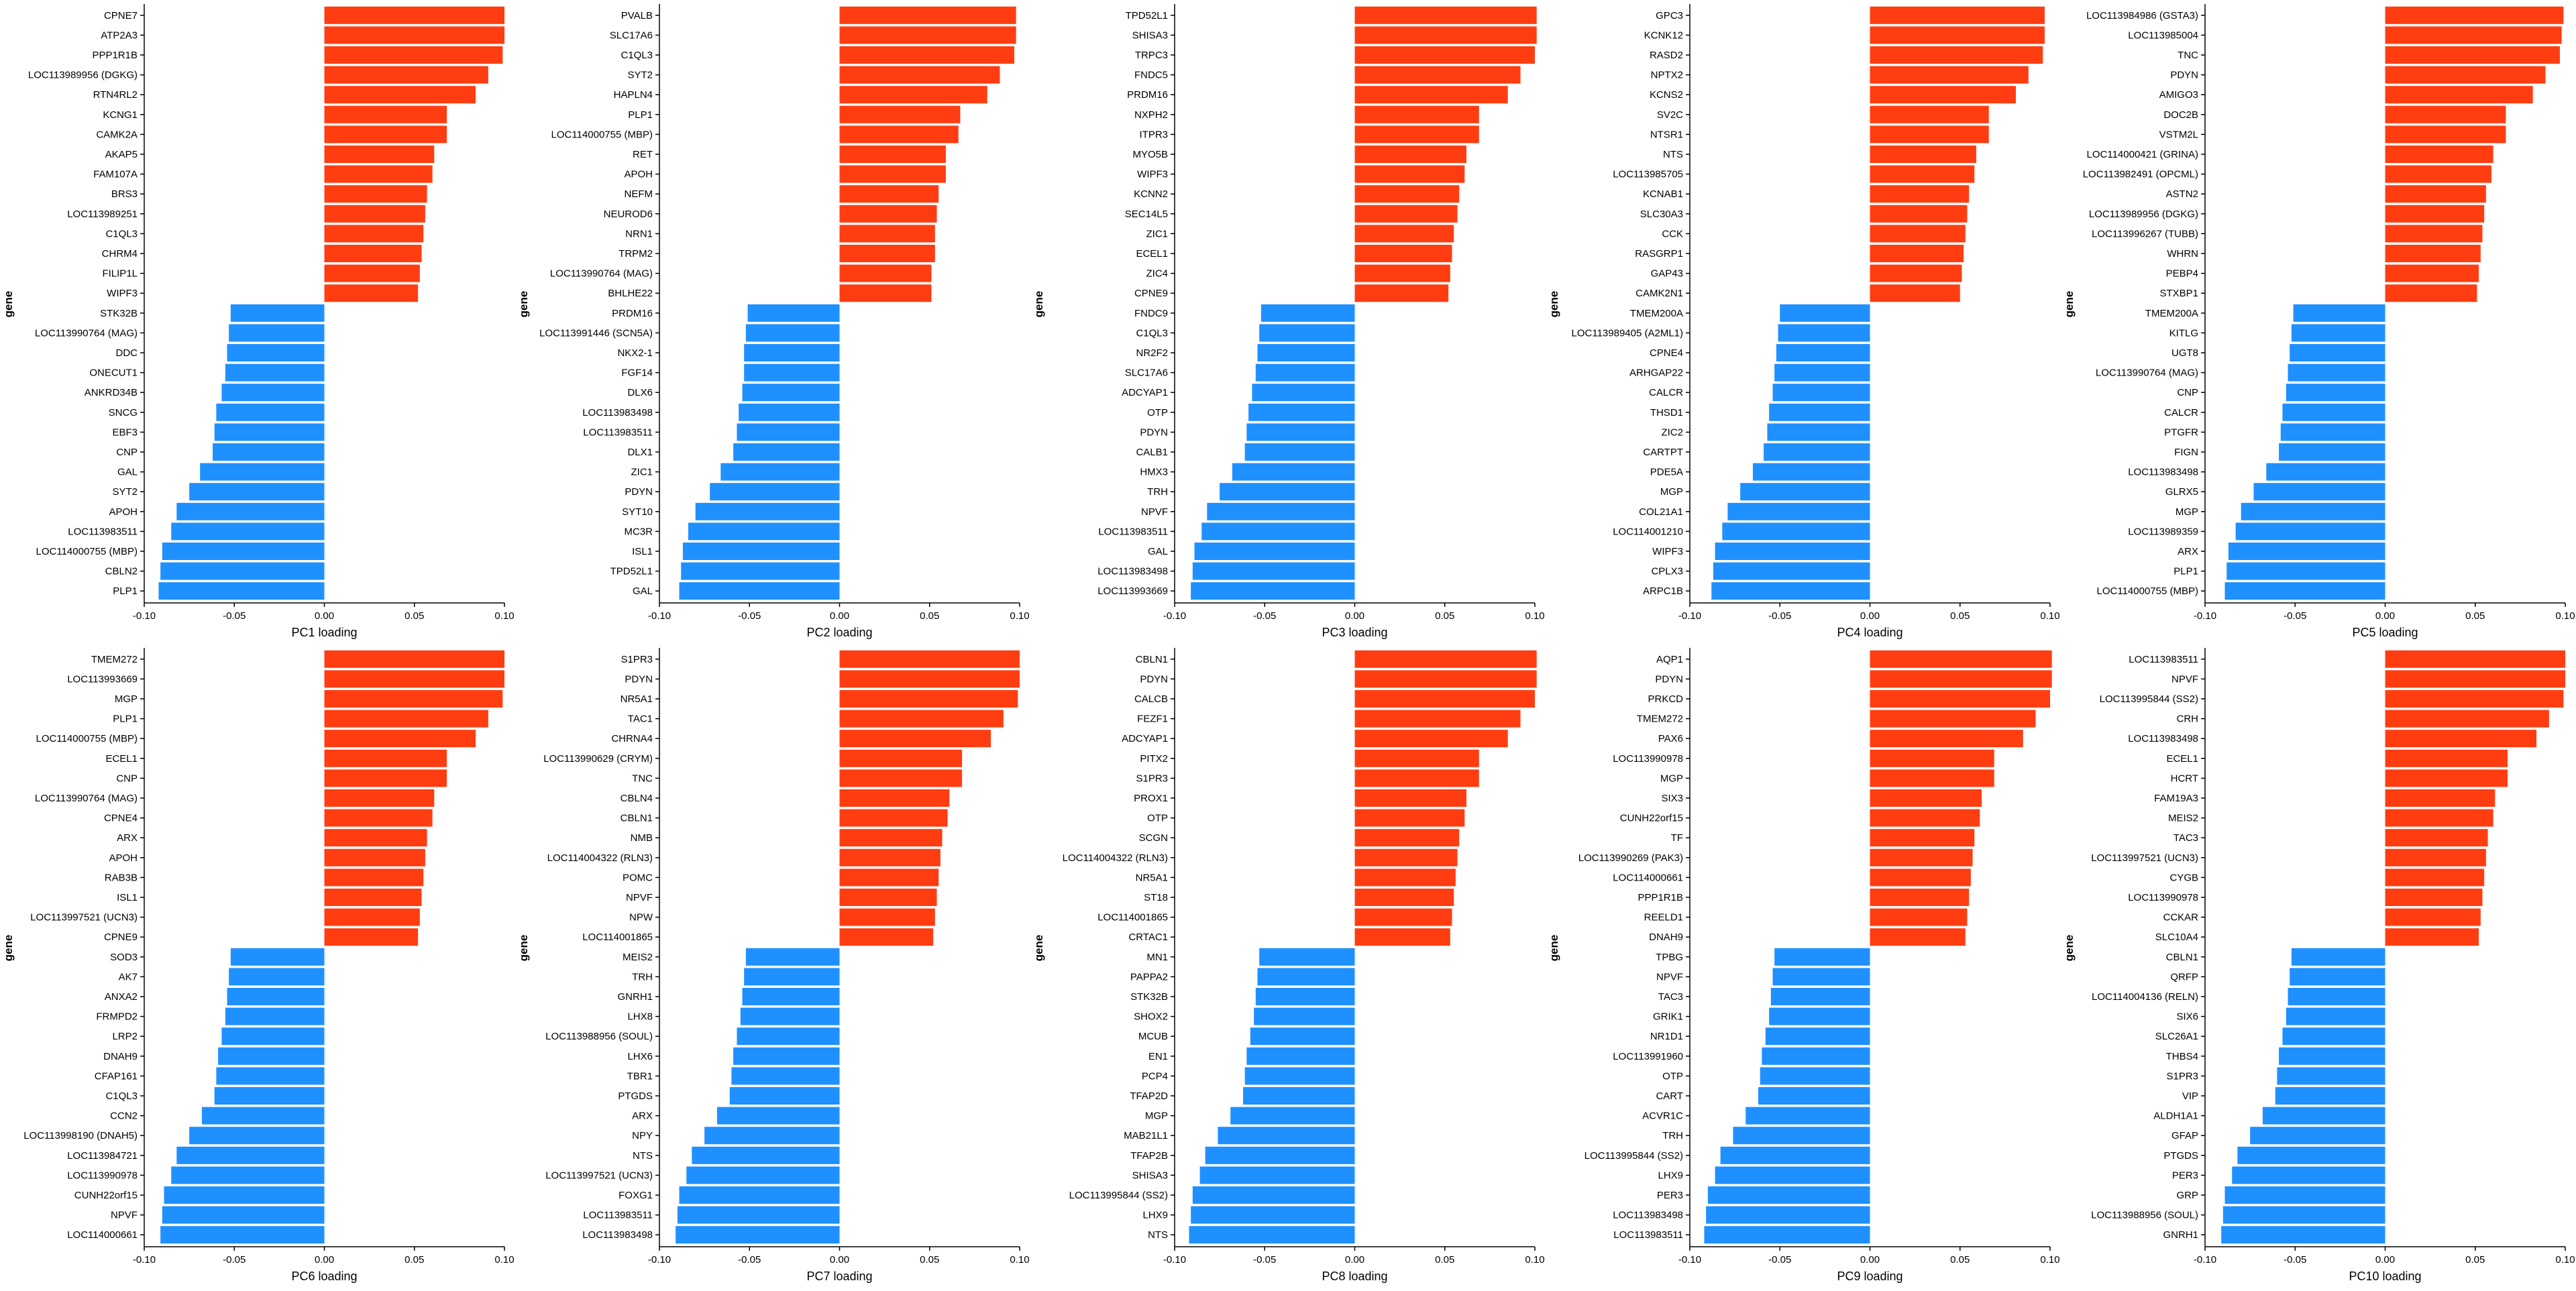  What do you see at coordinates (1689, 1260) in the screenshot?
I see `x-tick-label: -0.10` at bounding box center [1689, 1260].